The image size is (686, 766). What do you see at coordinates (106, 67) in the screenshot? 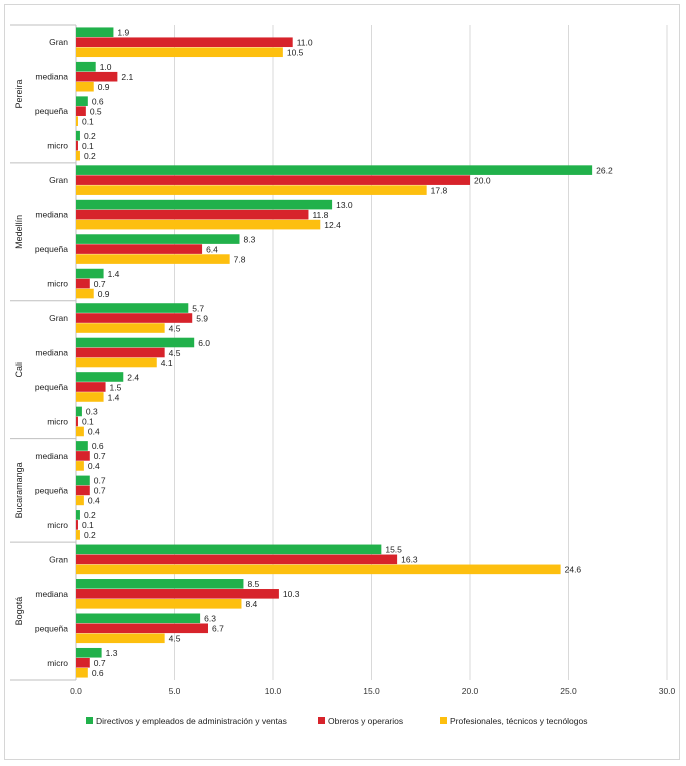
I see `data-label: 1.0` at bounding box center [106, 67].